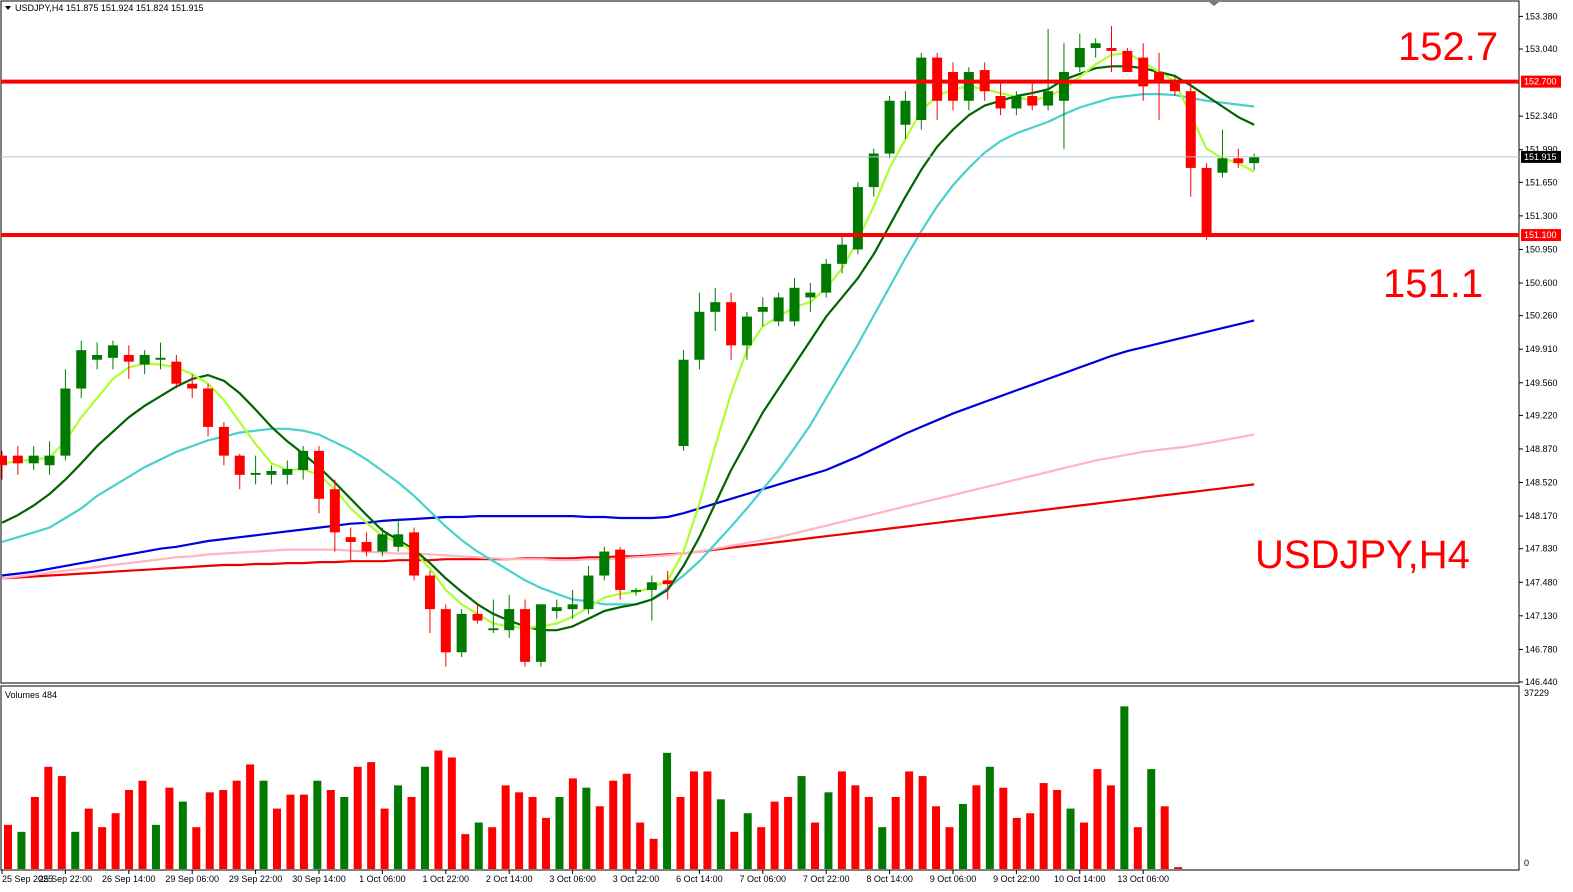 Image resolution: width=1573 pixels, height=892 pixels. I want to click on time-tick-label: 7 Oct 06:00, so click(763, 879).